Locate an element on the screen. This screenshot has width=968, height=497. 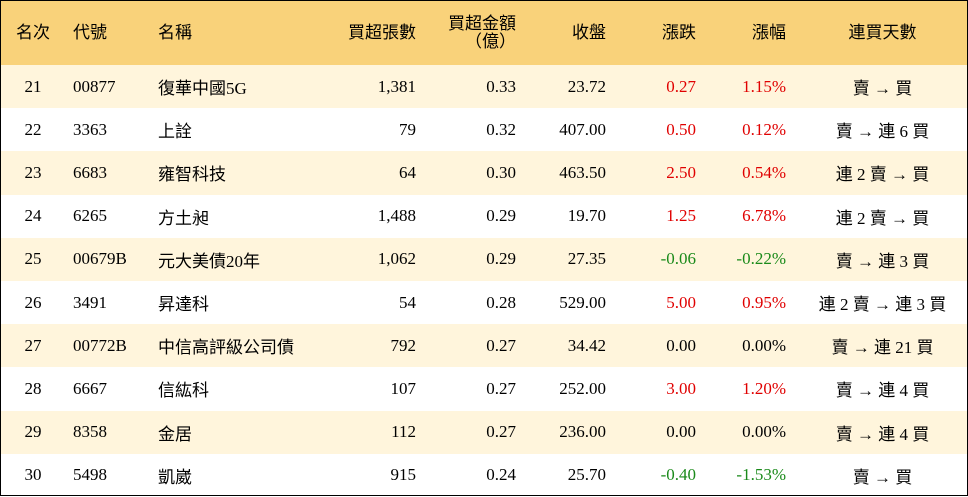
table-cell: 0.28 is located at coordinates (501, 302).